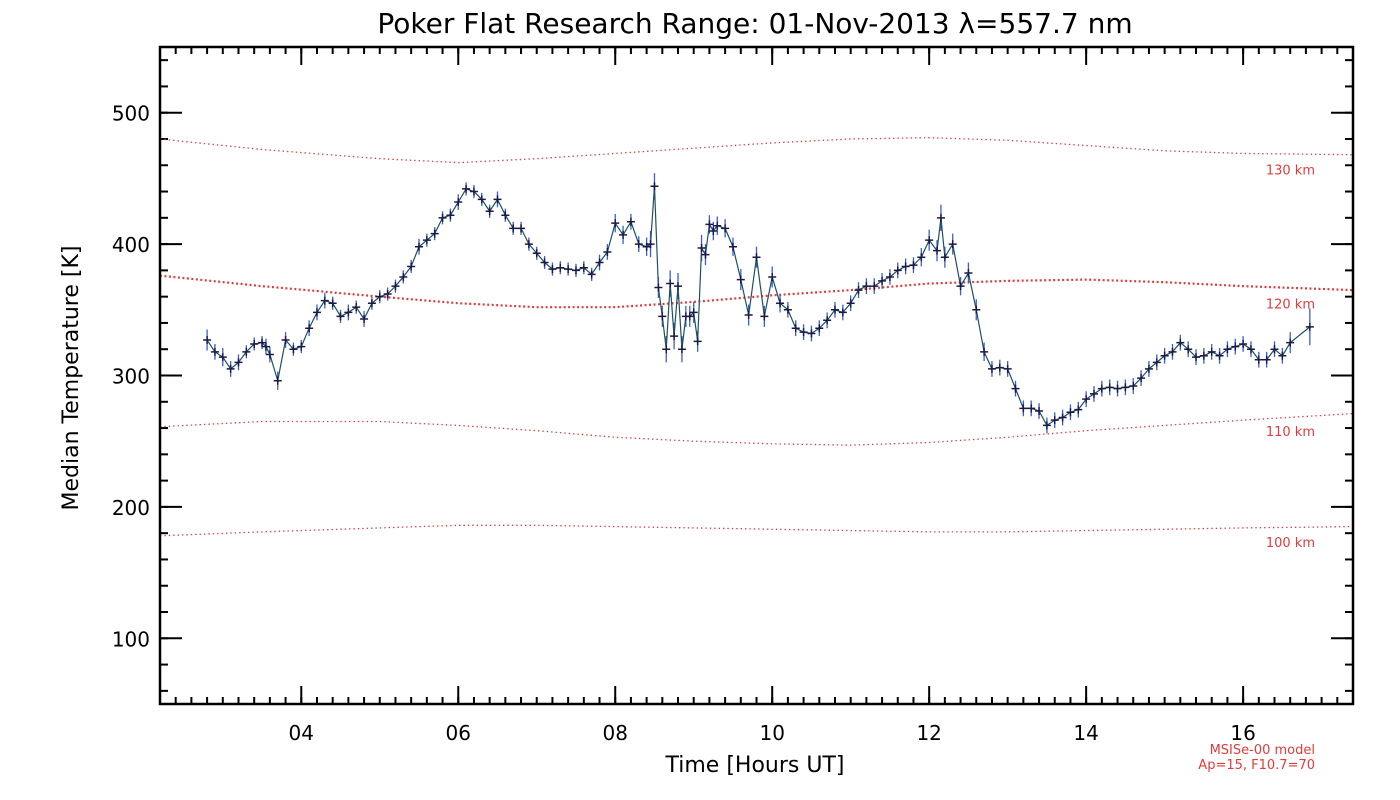  I want to click on x-tick-label: 08, so click(614, 733).